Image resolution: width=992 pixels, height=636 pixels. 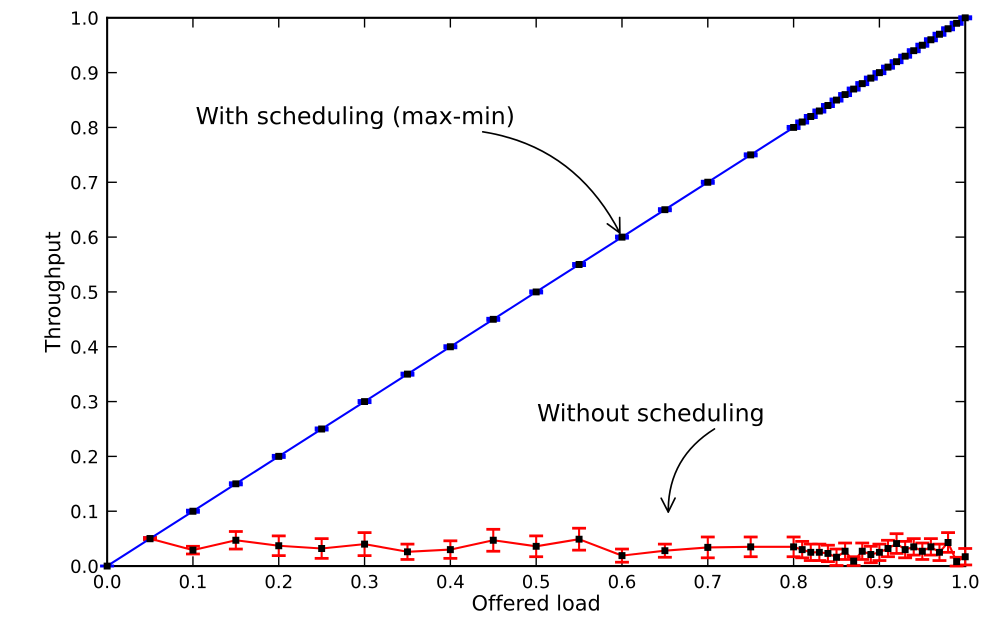 I want to click on y-tick-label: 0.7, so click(x=84, y=183).